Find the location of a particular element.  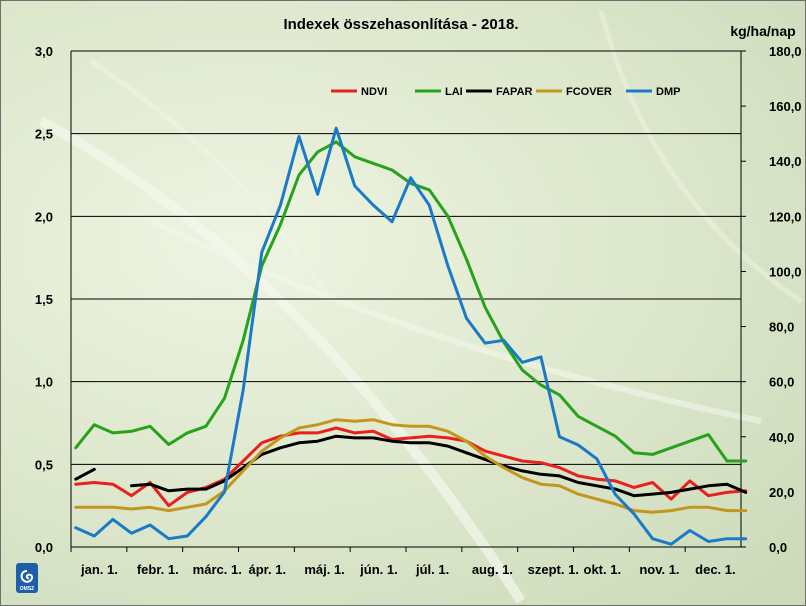

x-tick-label: aug. 1. is located at coordinates (492, 569).